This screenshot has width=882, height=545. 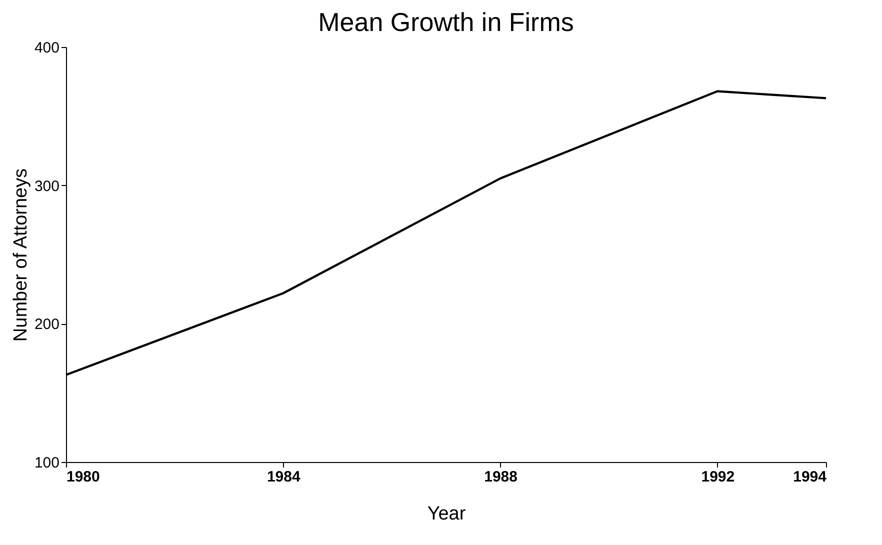 What do you see at coordinates (501, 477) in the screenshot?
I see `x-tick-label: 1988` at bounding box center [501, 477].